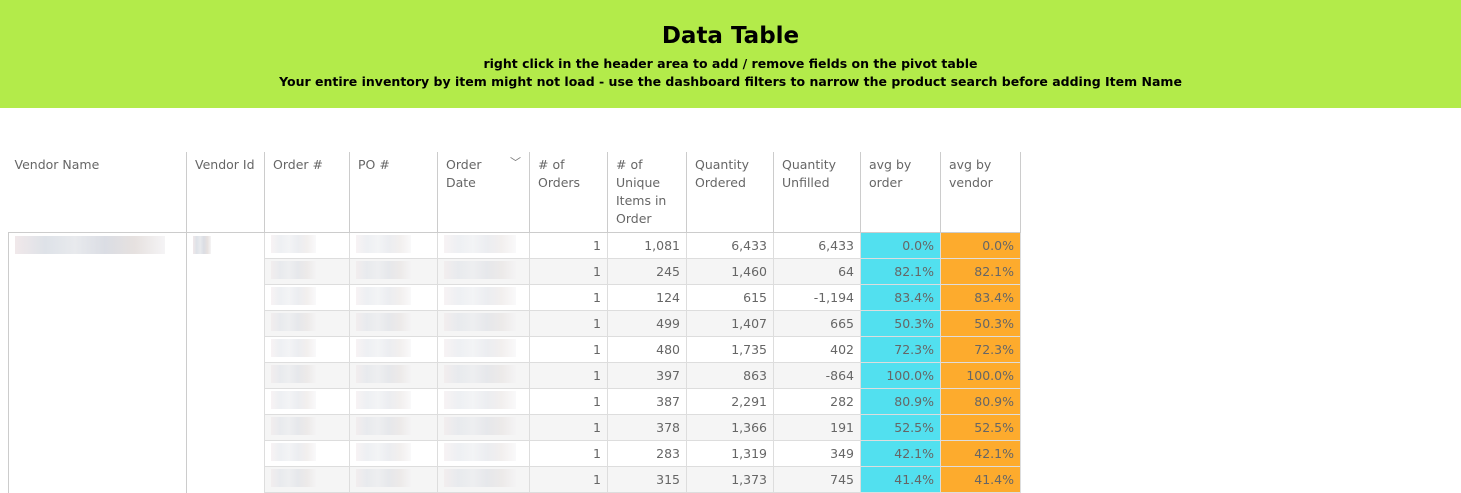 The image size is (1461, 493). Describe the element at coordinates (97, 192) in the screenshot. I see `column-header: Vendor Name` at that location.